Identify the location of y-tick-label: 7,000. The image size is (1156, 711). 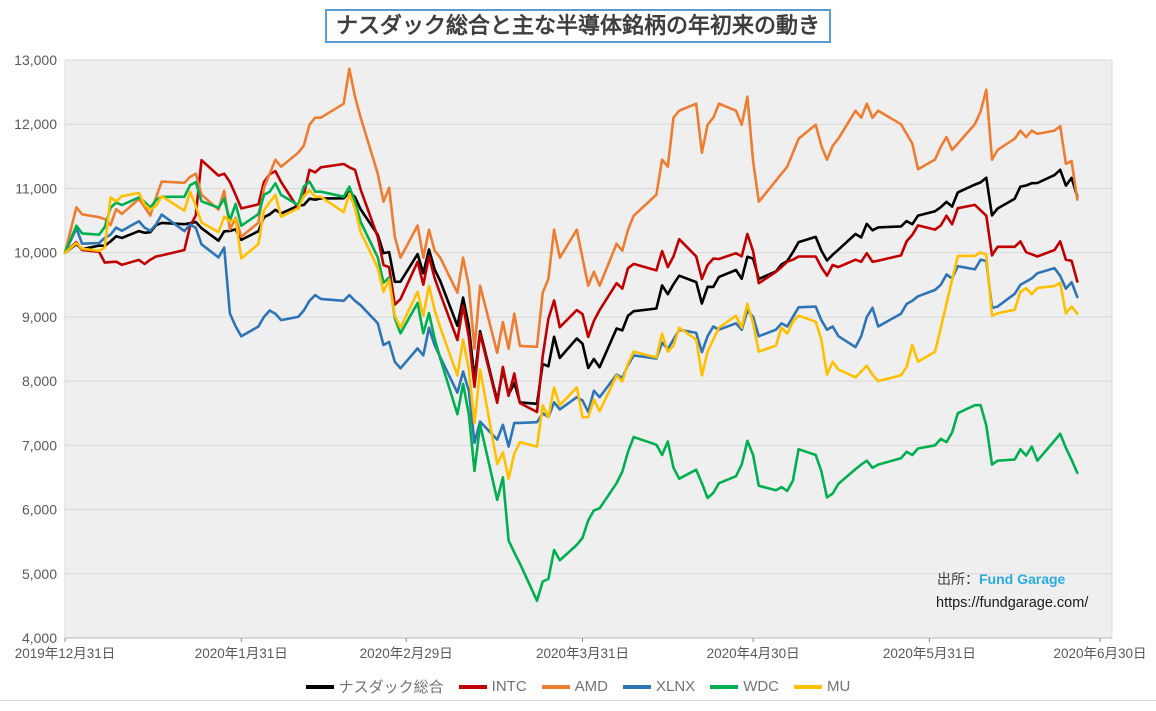
(39, 445).